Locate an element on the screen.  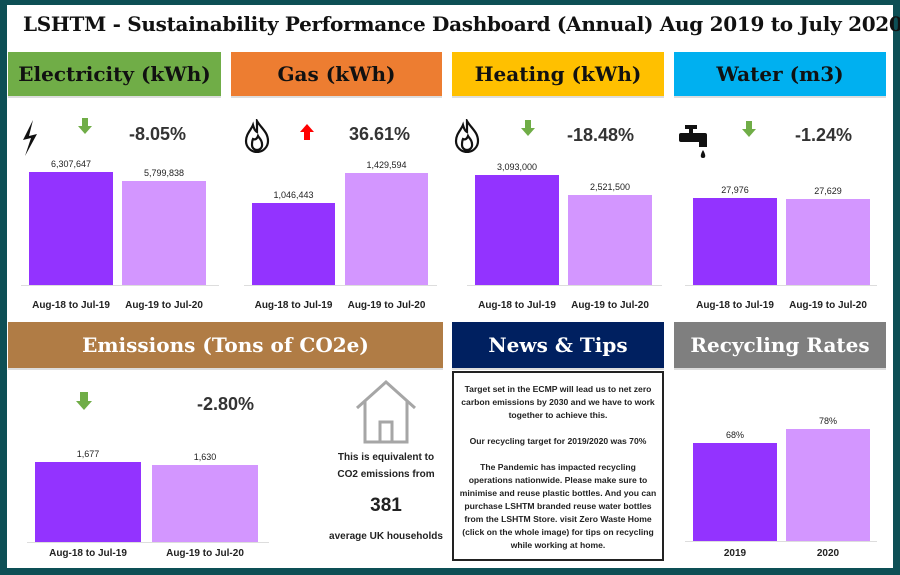
electricity-change: -8.05% is located at coordinates (158, 134).